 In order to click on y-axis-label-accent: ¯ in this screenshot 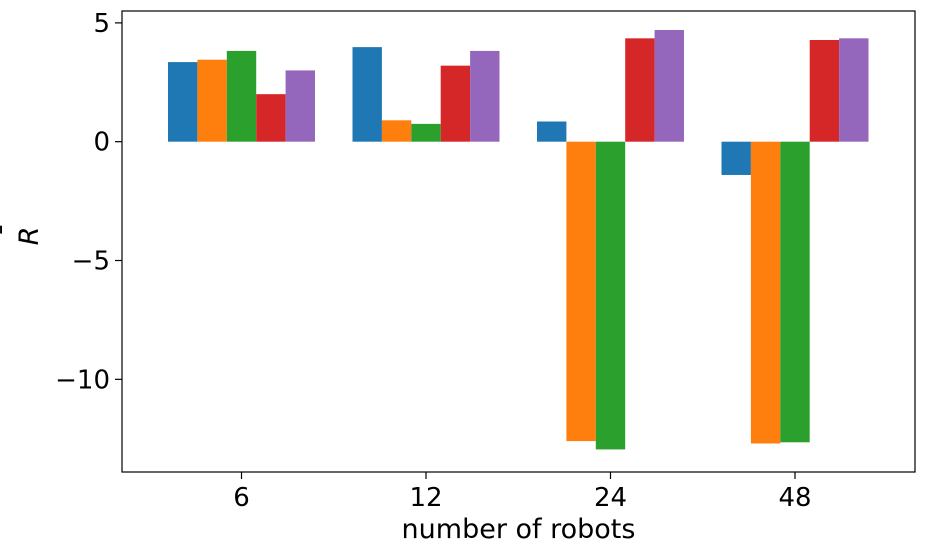, I will do `click(13, 232)`.